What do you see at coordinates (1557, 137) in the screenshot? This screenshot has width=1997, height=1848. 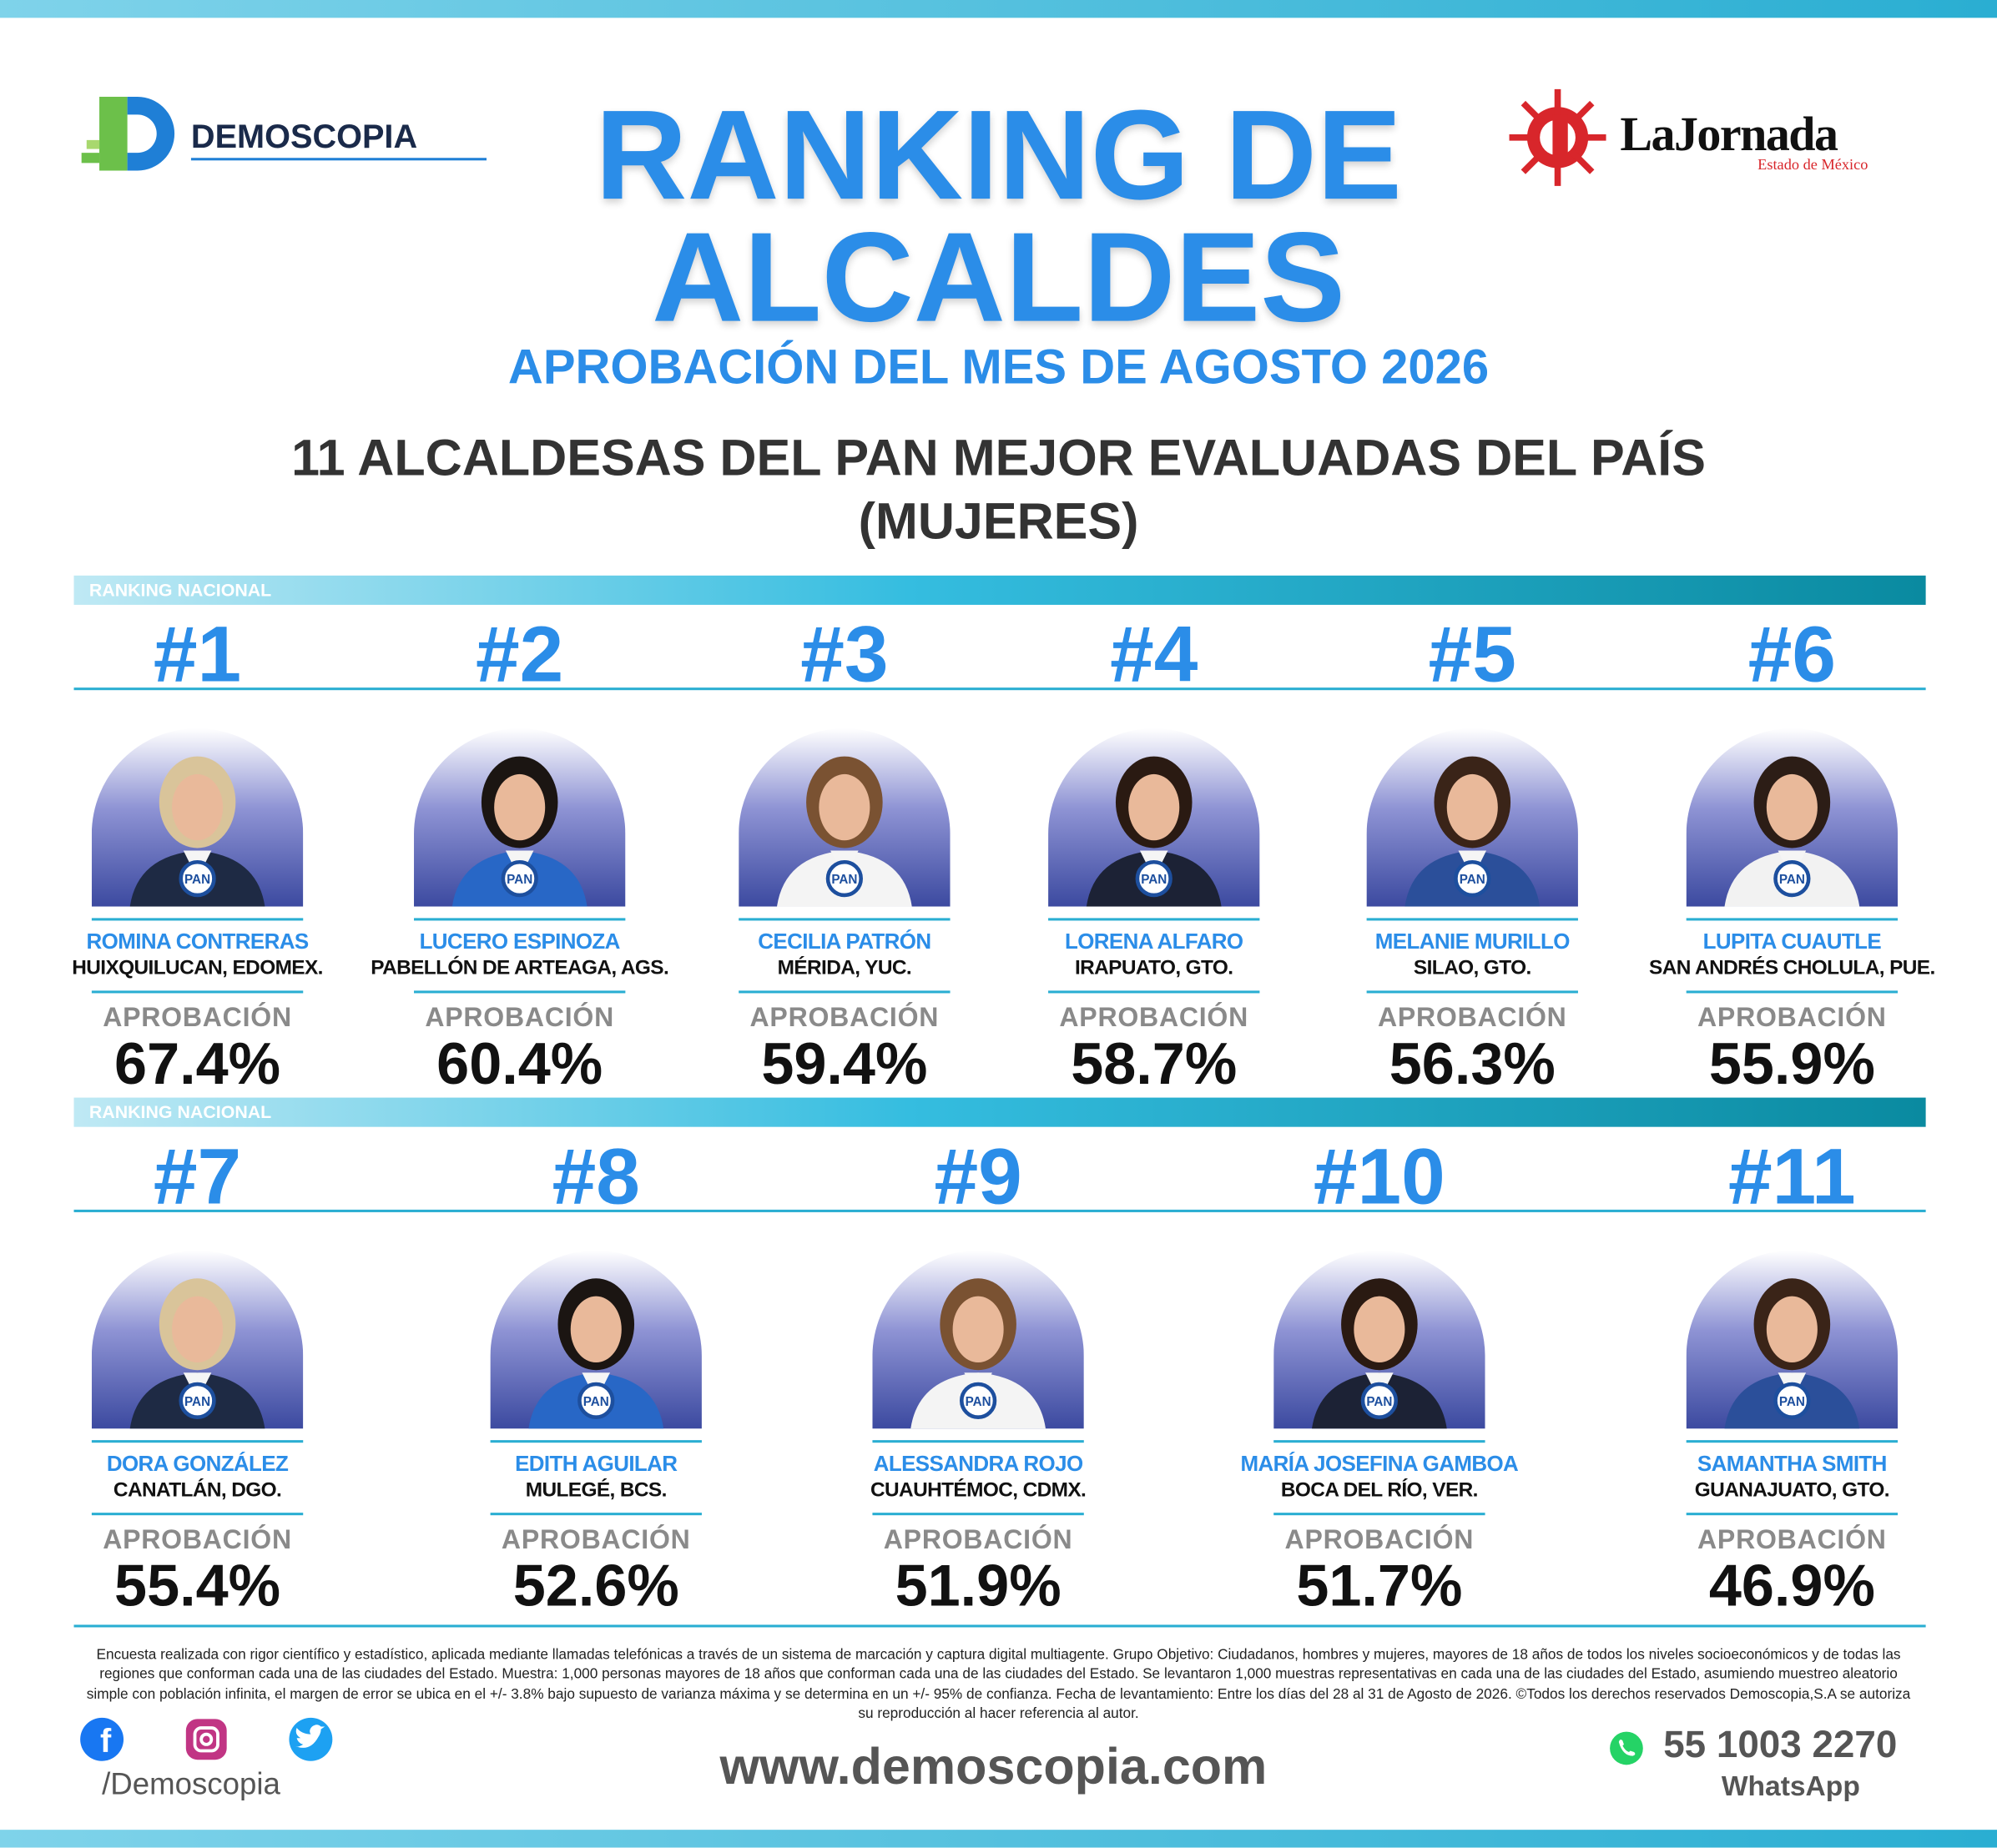 I see `lajornada-logo-mark` at bounding box center [1557, 137].